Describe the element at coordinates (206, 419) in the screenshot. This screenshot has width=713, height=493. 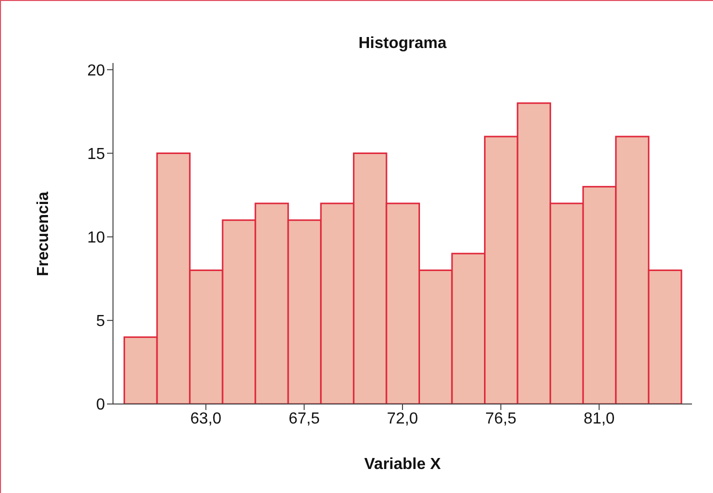
I see `x-tick-label: 63,0` at that location.